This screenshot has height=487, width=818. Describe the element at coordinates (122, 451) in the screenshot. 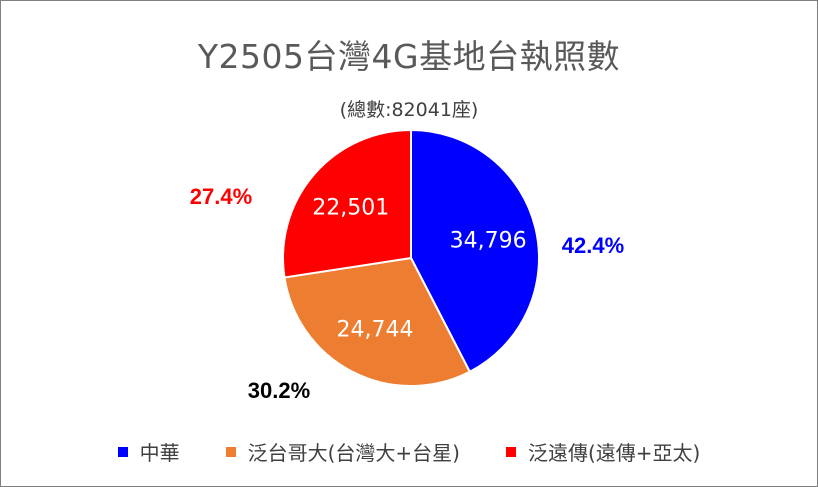

I see `legend-swatch-chunghwa` at that location.